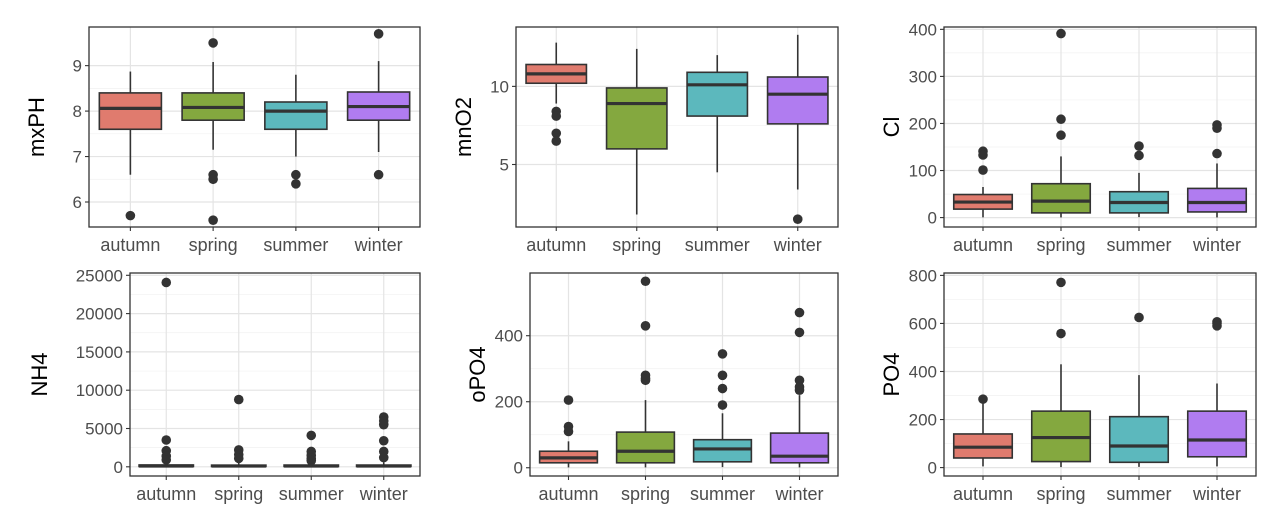 The image size is (1286, 518). What do you see at coordinates (923, 323) in the screenshot?
I see `y-tick-label: 600` at bounding box center [923, 323].